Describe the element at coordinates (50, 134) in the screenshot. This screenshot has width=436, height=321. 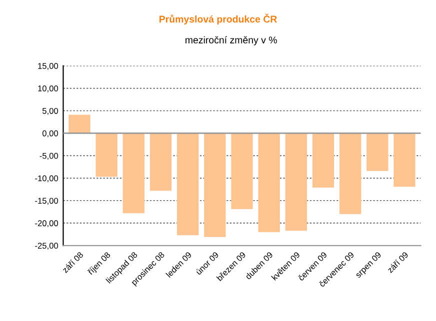
I see `y-tick-label: 0,00` at that location.